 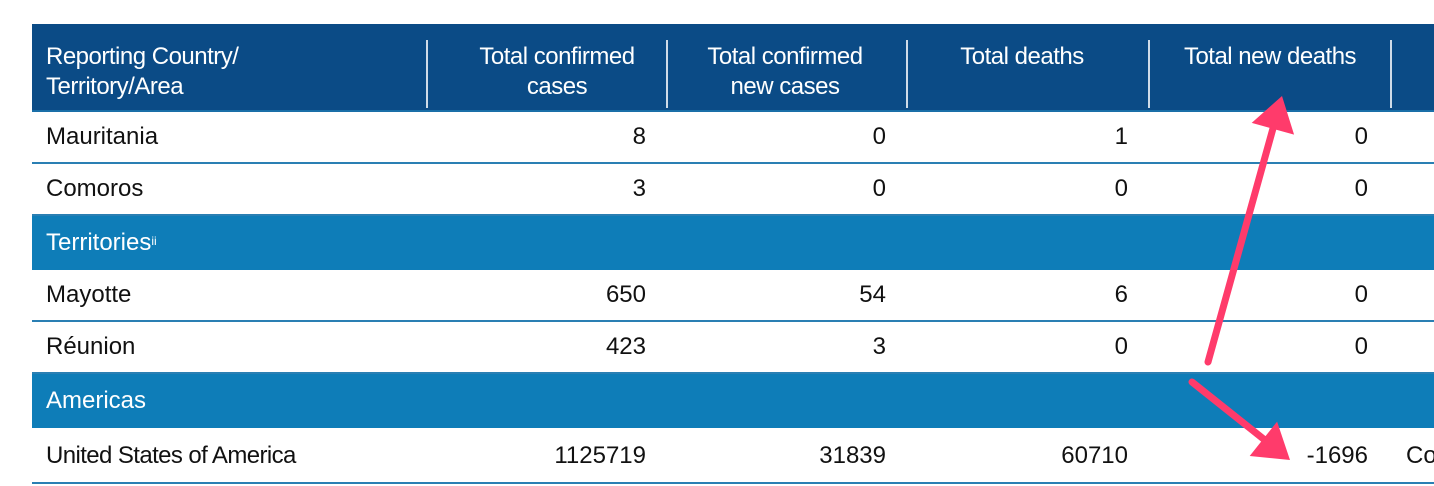 I want to click on table-row: Réunion 423 3 0 0, so click(x=733, y=348).